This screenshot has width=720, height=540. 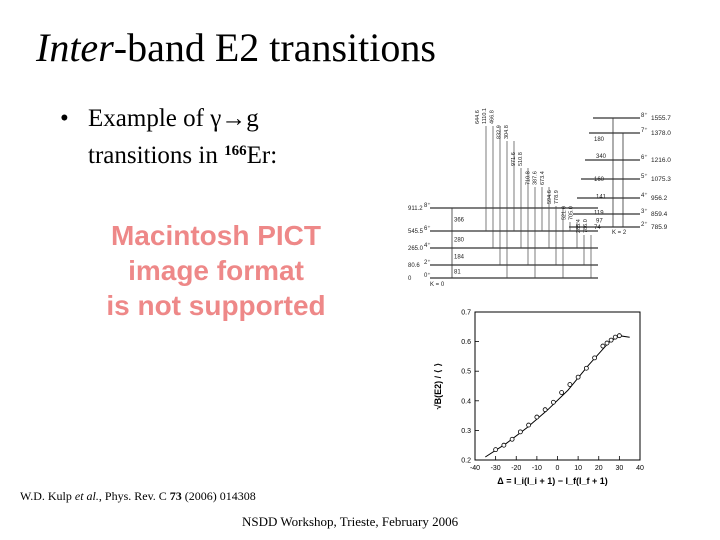 I want to click on y-tick-label: 0.5, so click(x=466, y=372).